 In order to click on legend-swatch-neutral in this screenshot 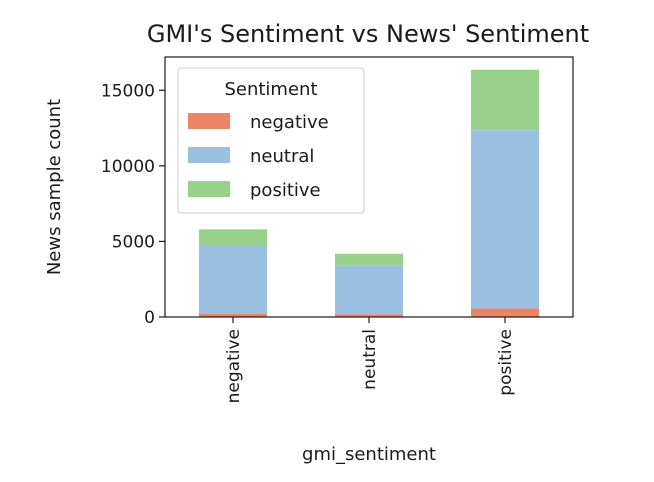, I will do `click(209, 155)`.